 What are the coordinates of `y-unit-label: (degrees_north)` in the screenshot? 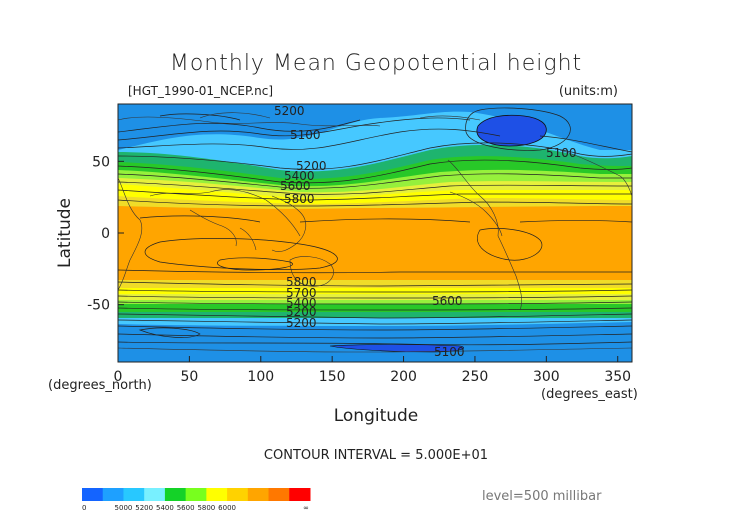 It's located at (100, 385).